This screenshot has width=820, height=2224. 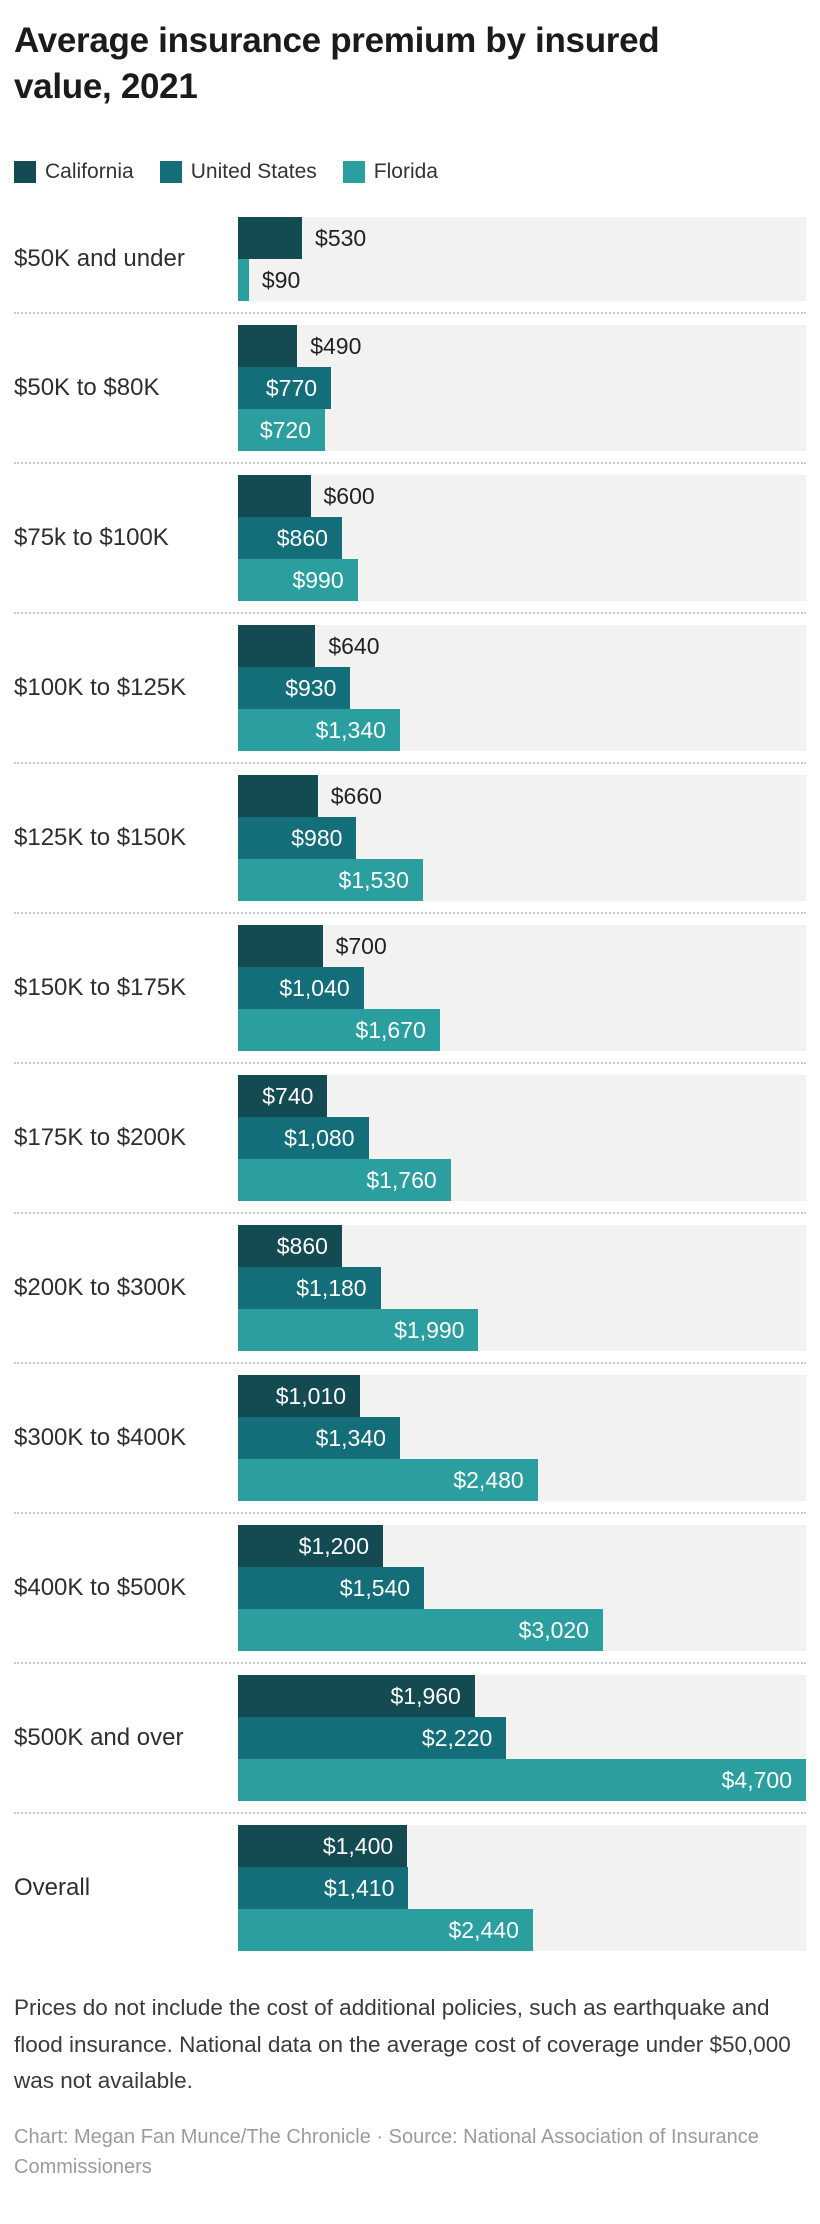 What do you see at coordinates (361, 946) in the screenshot?
I see `bar-value-label: $700` at bounding box center [361, 946].